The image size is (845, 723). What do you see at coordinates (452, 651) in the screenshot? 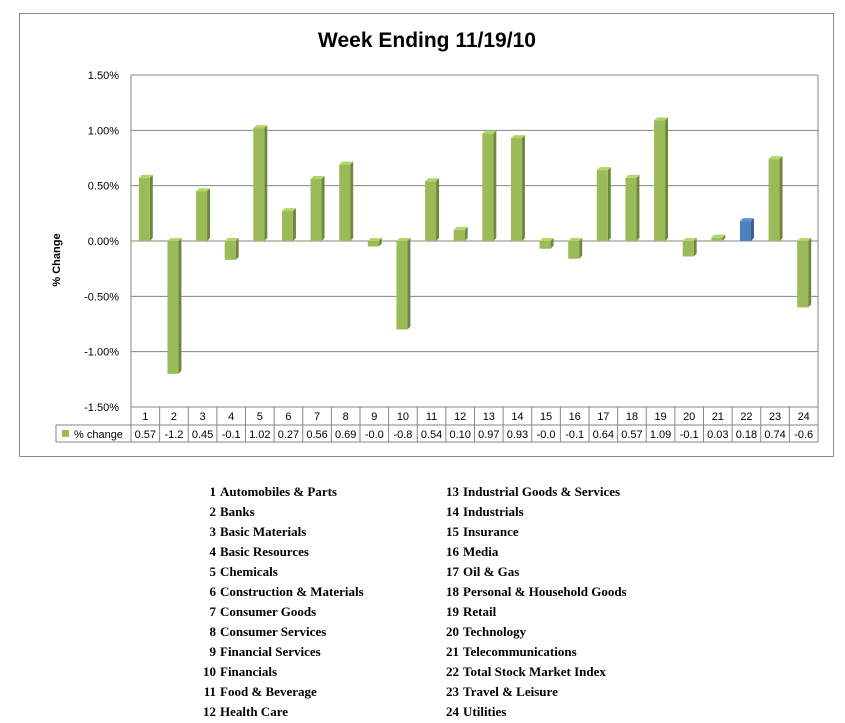
I see `legend-item-number: 21` at bounding box center [452, 651].